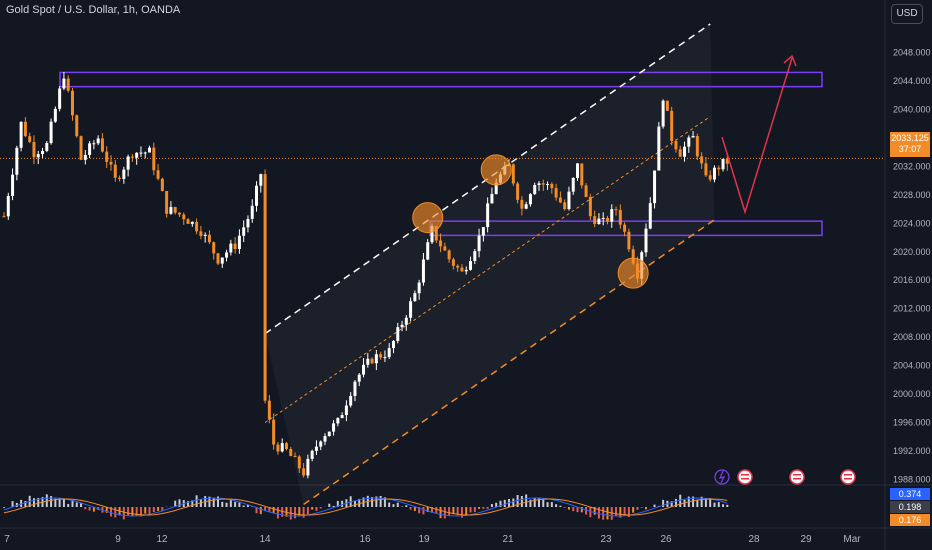 The image size is (932, 550). Describe the element at coordinates (745, 479) in the screenshot. I see `flag-stripe` at that location.